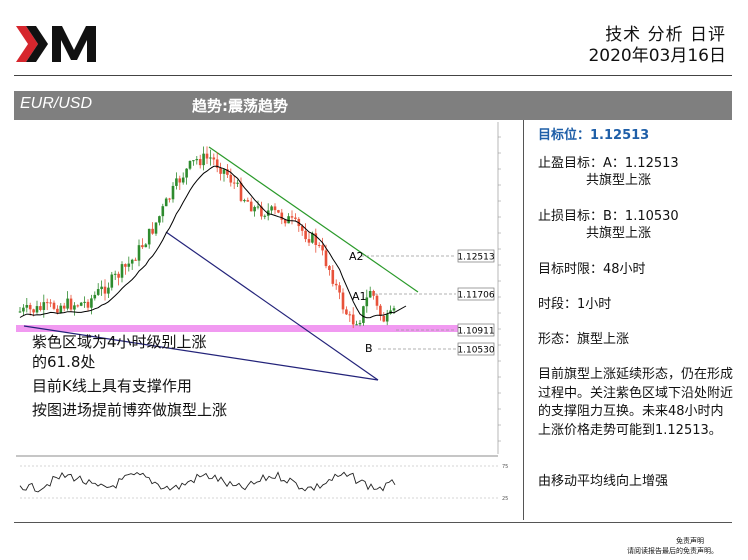  What do you see at coordinates (505, 467) in the screenshot?
I see `osc-tick-75: 75` at bounding box center [505, 467].